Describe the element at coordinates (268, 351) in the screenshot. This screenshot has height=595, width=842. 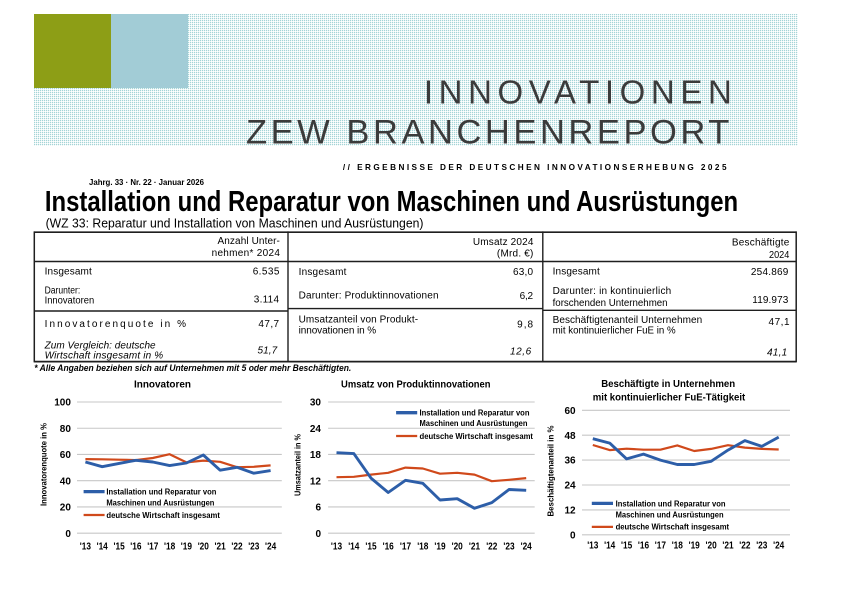
I see `svg-text: 51,7` at that location.